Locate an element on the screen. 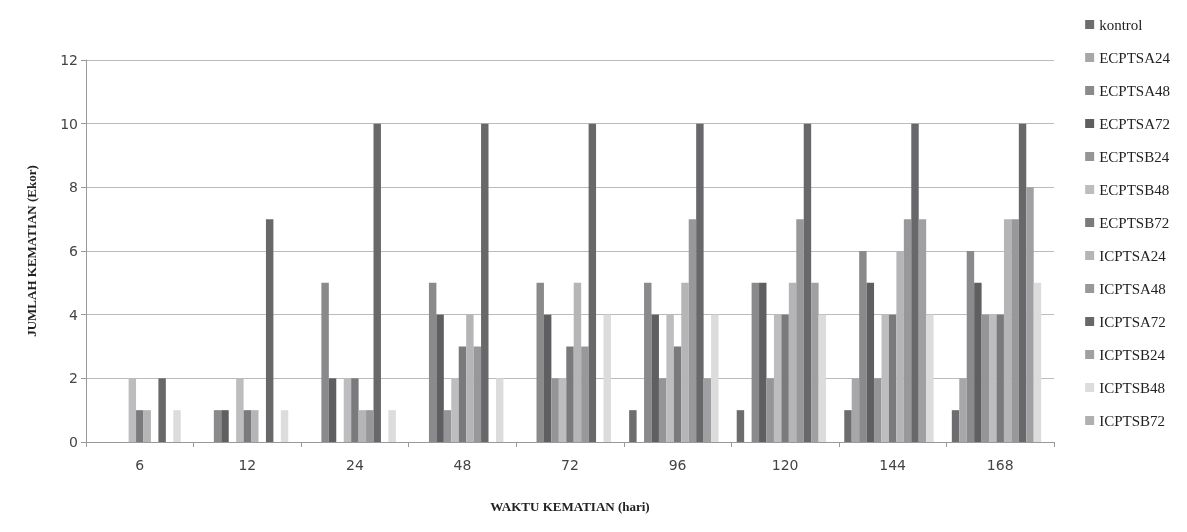  legend-label: ECPTSB24 is located at coordinates (1134, 156).